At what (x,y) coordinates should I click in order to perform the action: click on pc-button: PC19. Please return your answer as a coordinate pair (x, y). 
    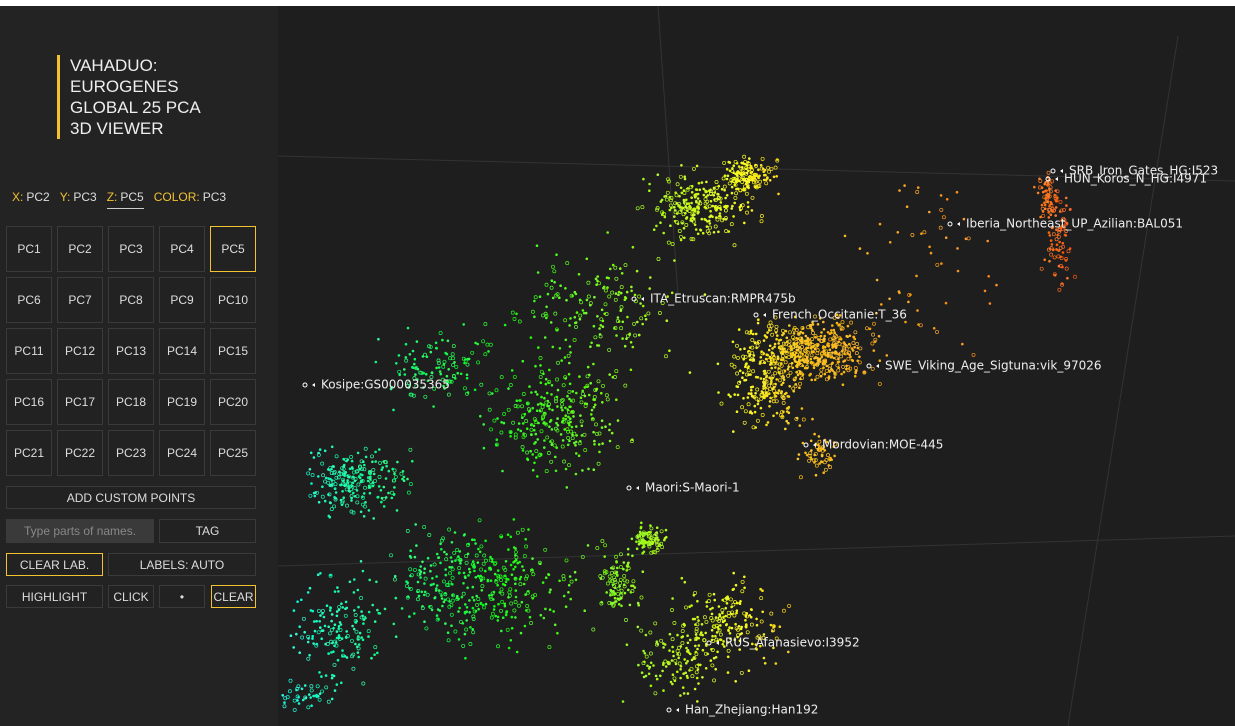
    Looking at the image, I should click on (182, 402).